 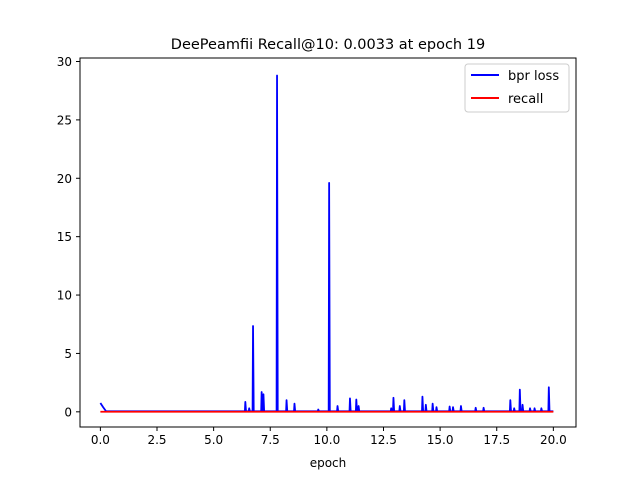 I want to click on x-tick-label: 20.0, so click(x=553, y=440).